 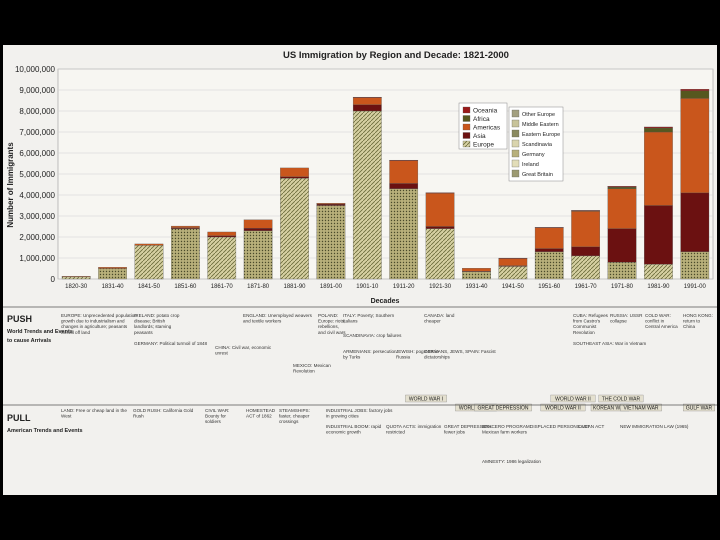 I want to click on europe-legend-label: Germany, so click(x=533, y=155).